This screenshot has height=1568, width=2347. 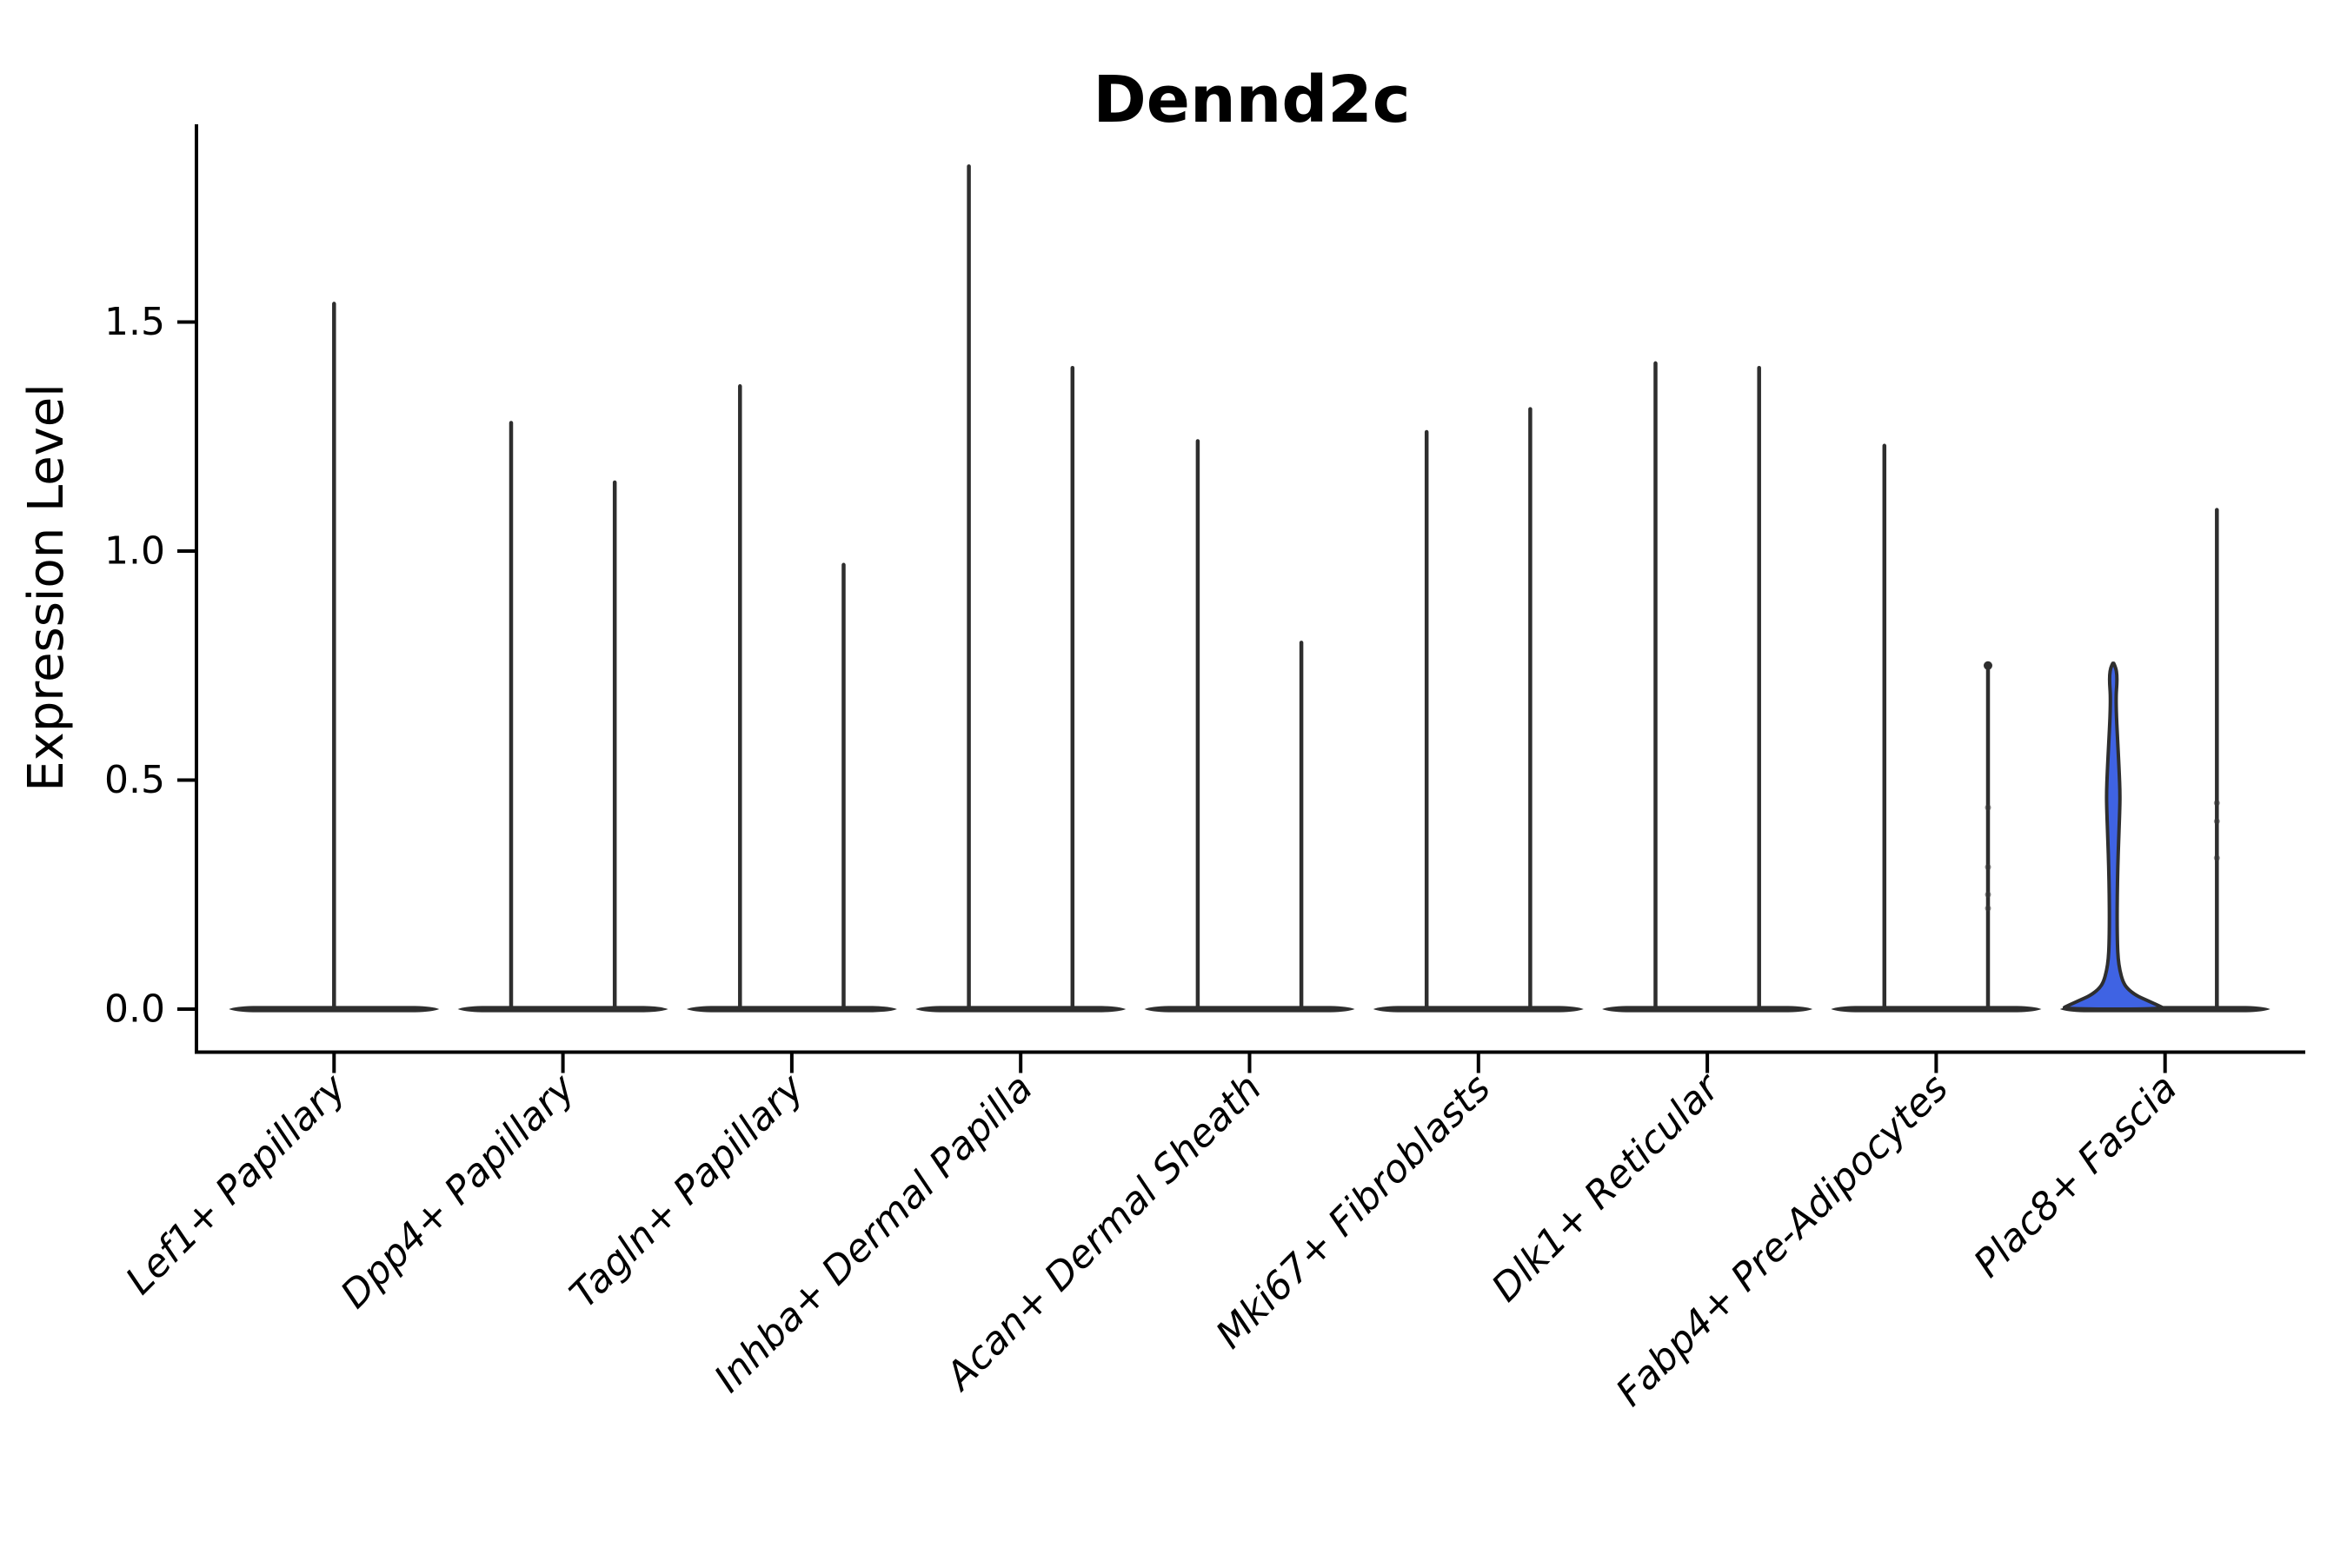 I want to click on violin-base-tagln-papillary, so click(x=791, y=1009).